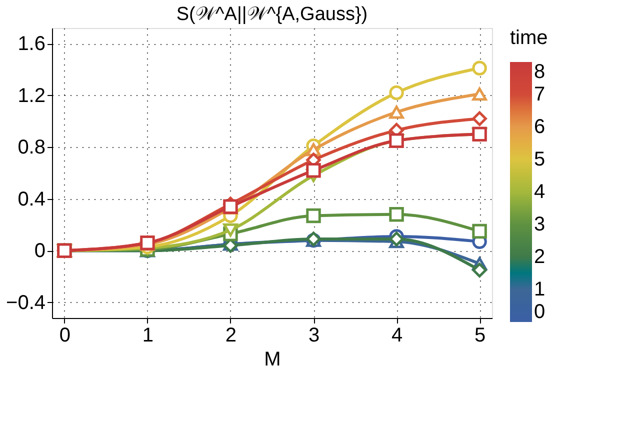  I want to click on y-tick-label: 0.8, so click(32, 147).